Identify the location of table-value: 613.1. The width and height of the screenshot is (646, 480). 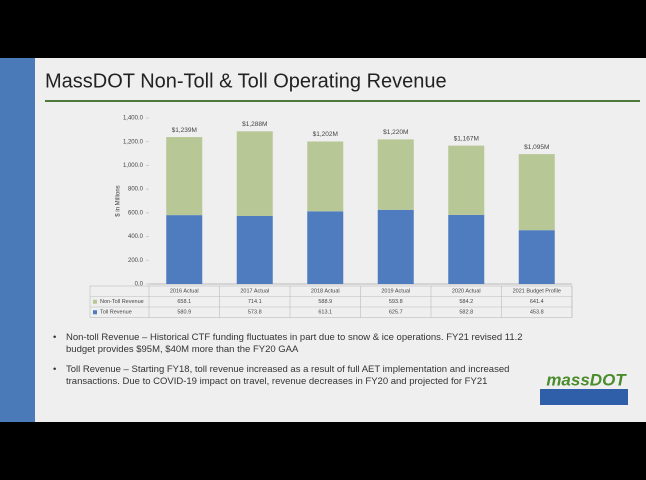
(325, 313).